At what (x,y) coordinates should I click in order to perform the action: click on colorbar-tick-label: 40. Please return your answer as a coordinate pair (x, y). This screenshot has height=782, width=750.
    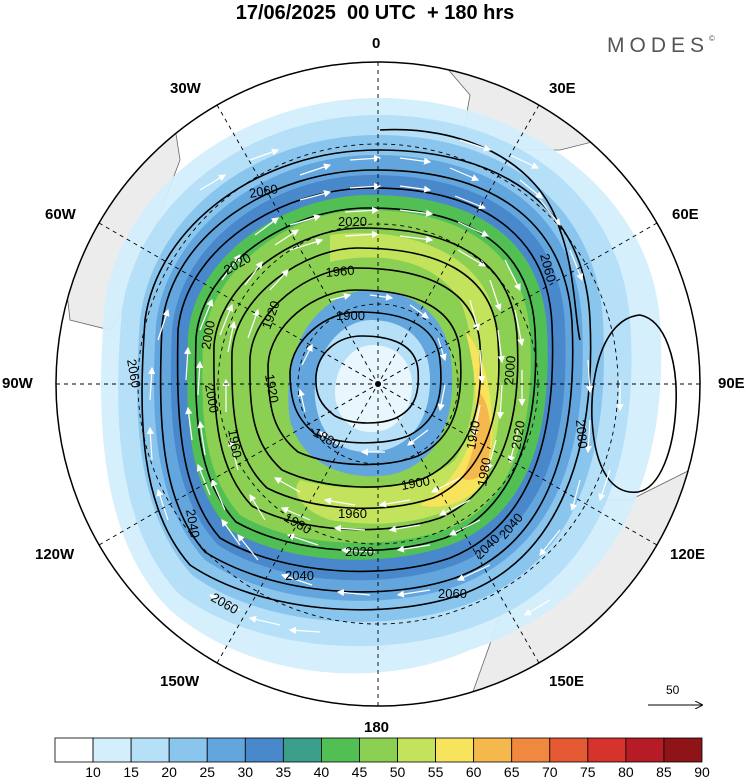
    Looking at the image, I should click on (321, 772).